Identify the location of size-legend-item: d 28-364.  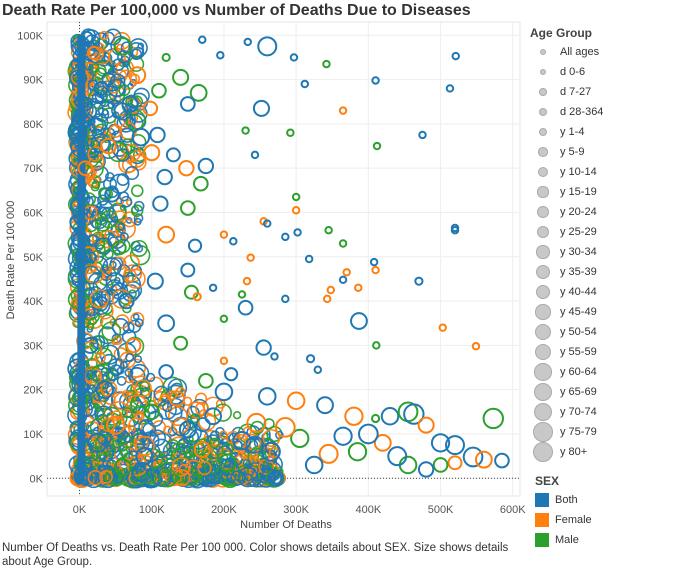
(600, 112).